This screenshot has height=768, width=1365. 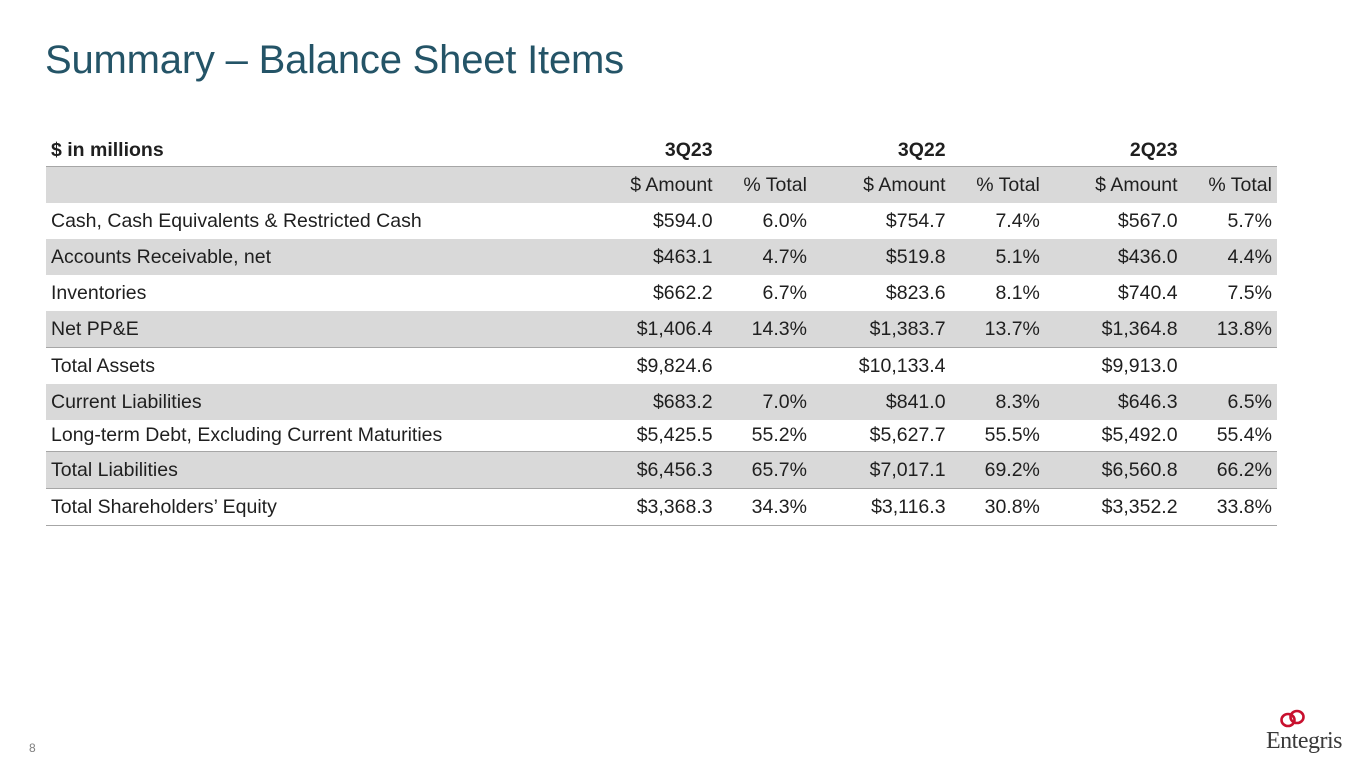 I want to click on cell-amount: $5,492.0, so click(x=1113, y=436).